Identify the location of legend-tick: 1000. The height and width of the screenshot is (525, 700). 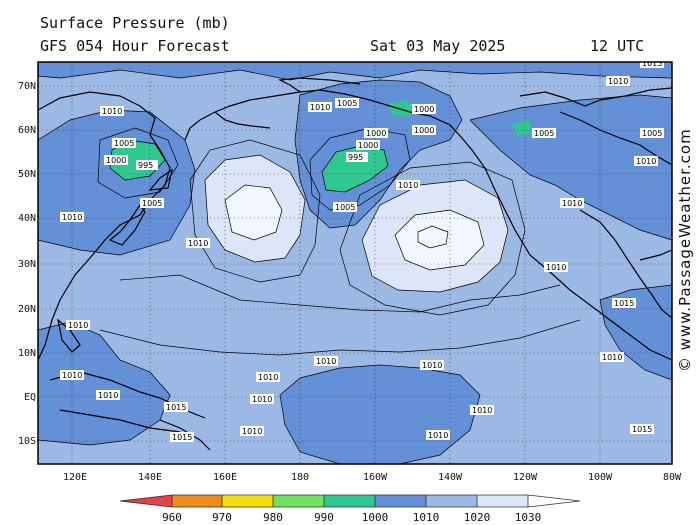
(375, 517).